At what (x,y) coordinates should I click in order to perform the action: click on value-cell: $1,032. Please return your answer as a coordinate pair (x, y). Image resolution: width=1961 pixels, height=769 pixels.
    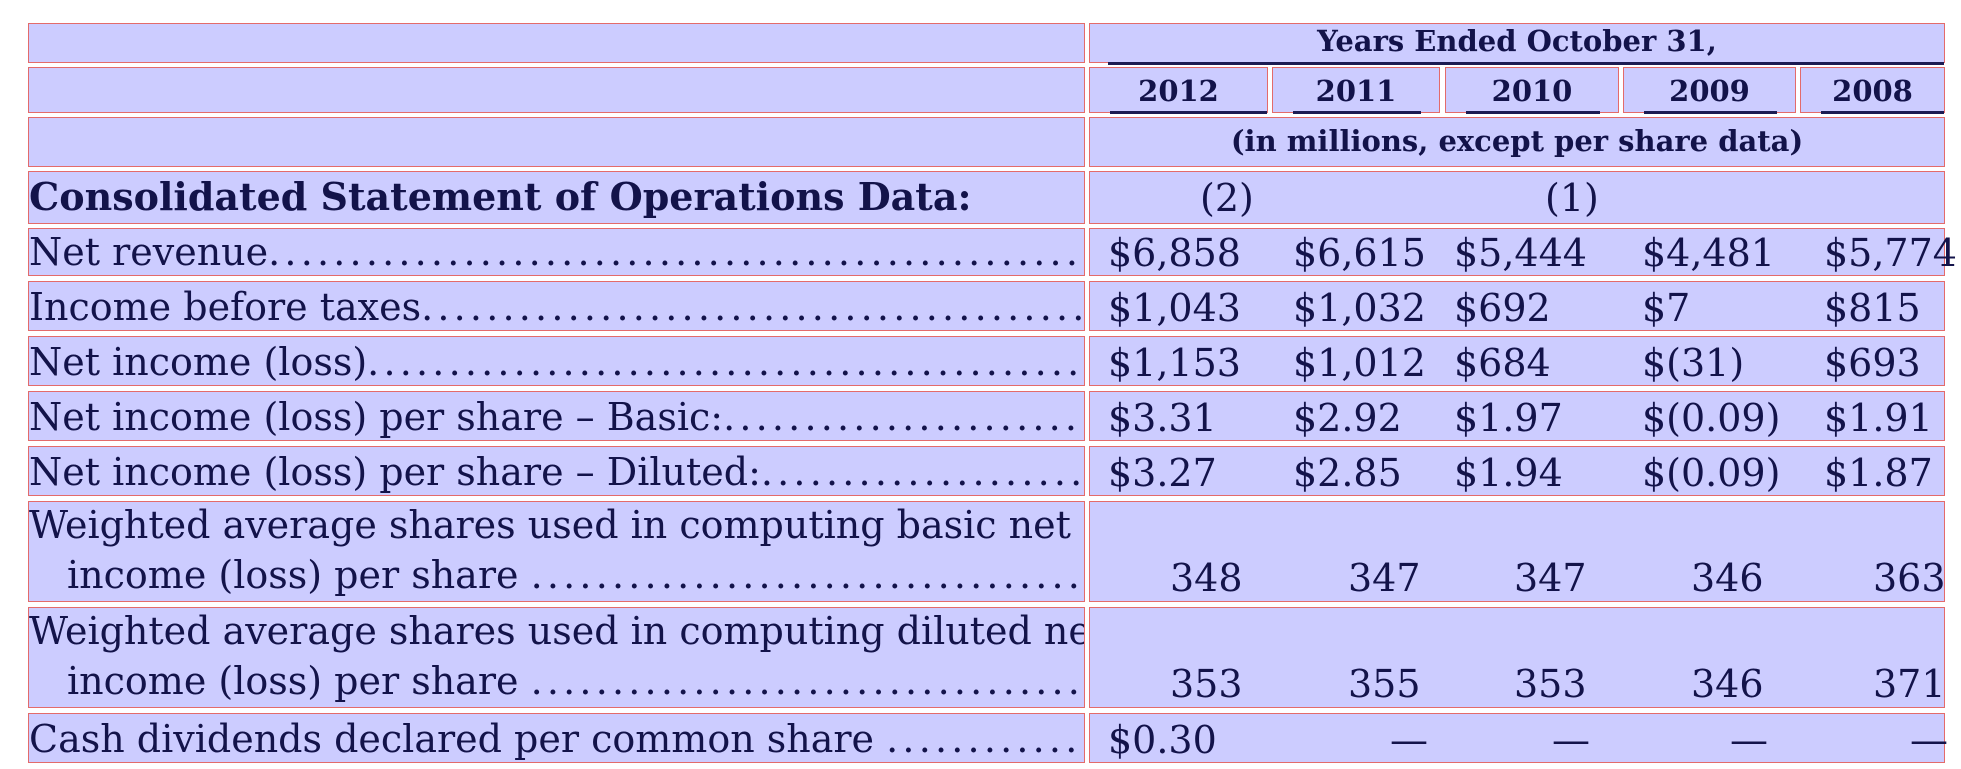
    Looking at the image, I should click on (1359, 308).